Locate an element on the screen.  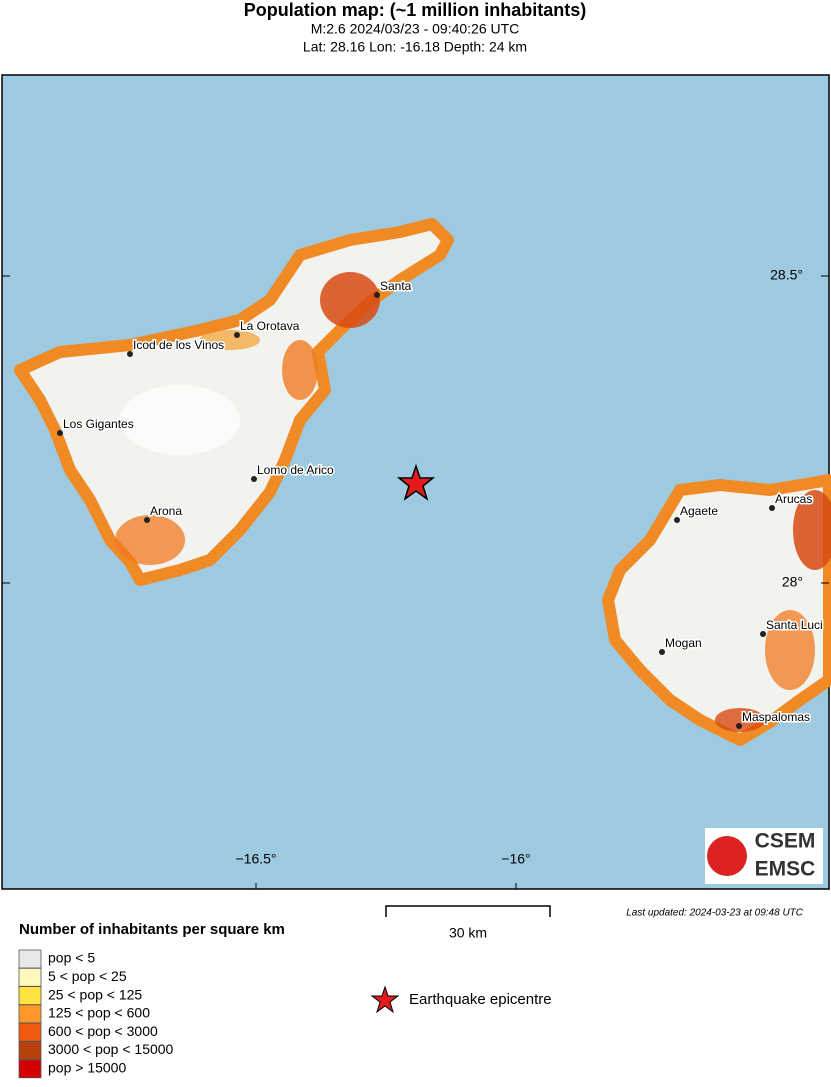
place-label: Maspalomas is located at coordinates (776, 717).